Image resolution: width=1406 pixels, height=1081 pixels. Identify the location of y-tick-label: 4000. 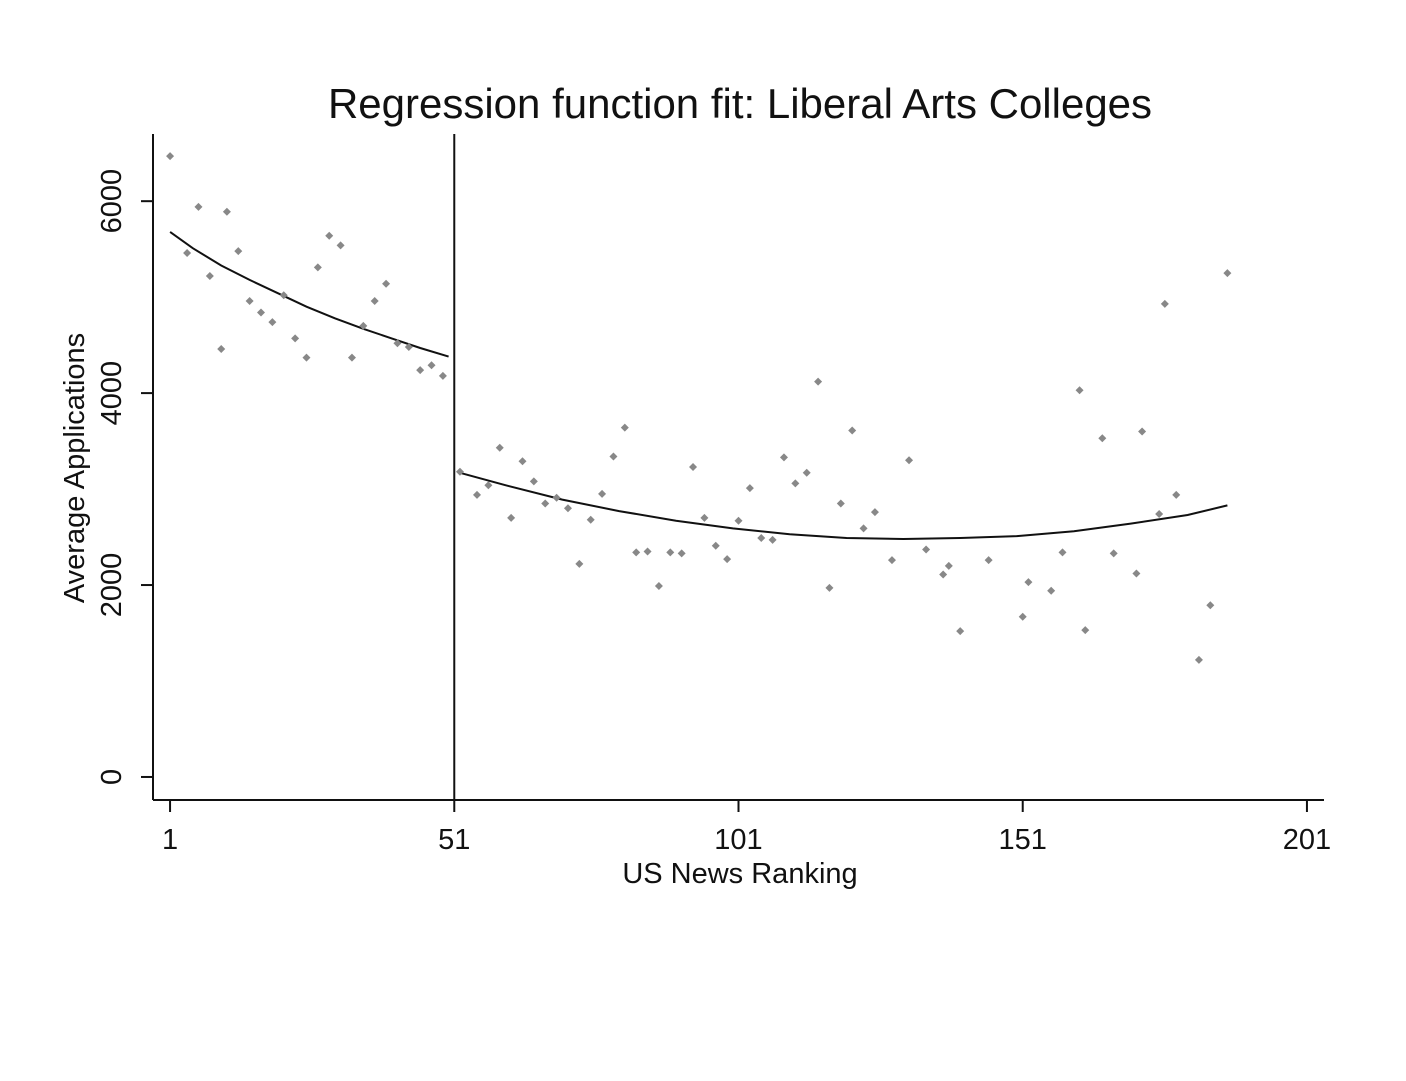
(112, 393).